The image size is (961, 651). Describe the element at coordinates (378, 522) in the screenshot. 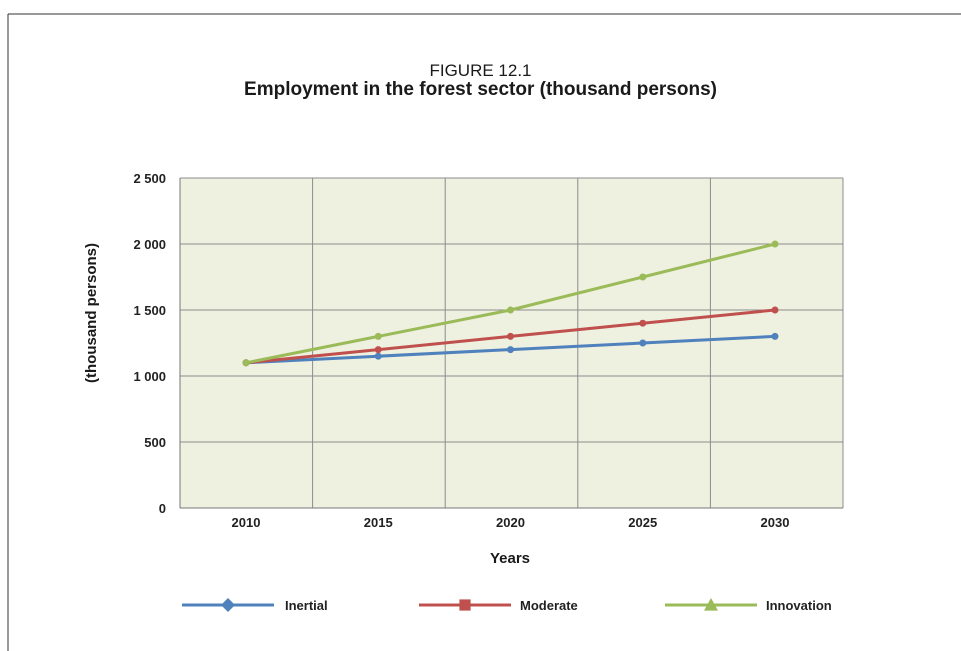

I see `x-tick-label: 2015` at that location.